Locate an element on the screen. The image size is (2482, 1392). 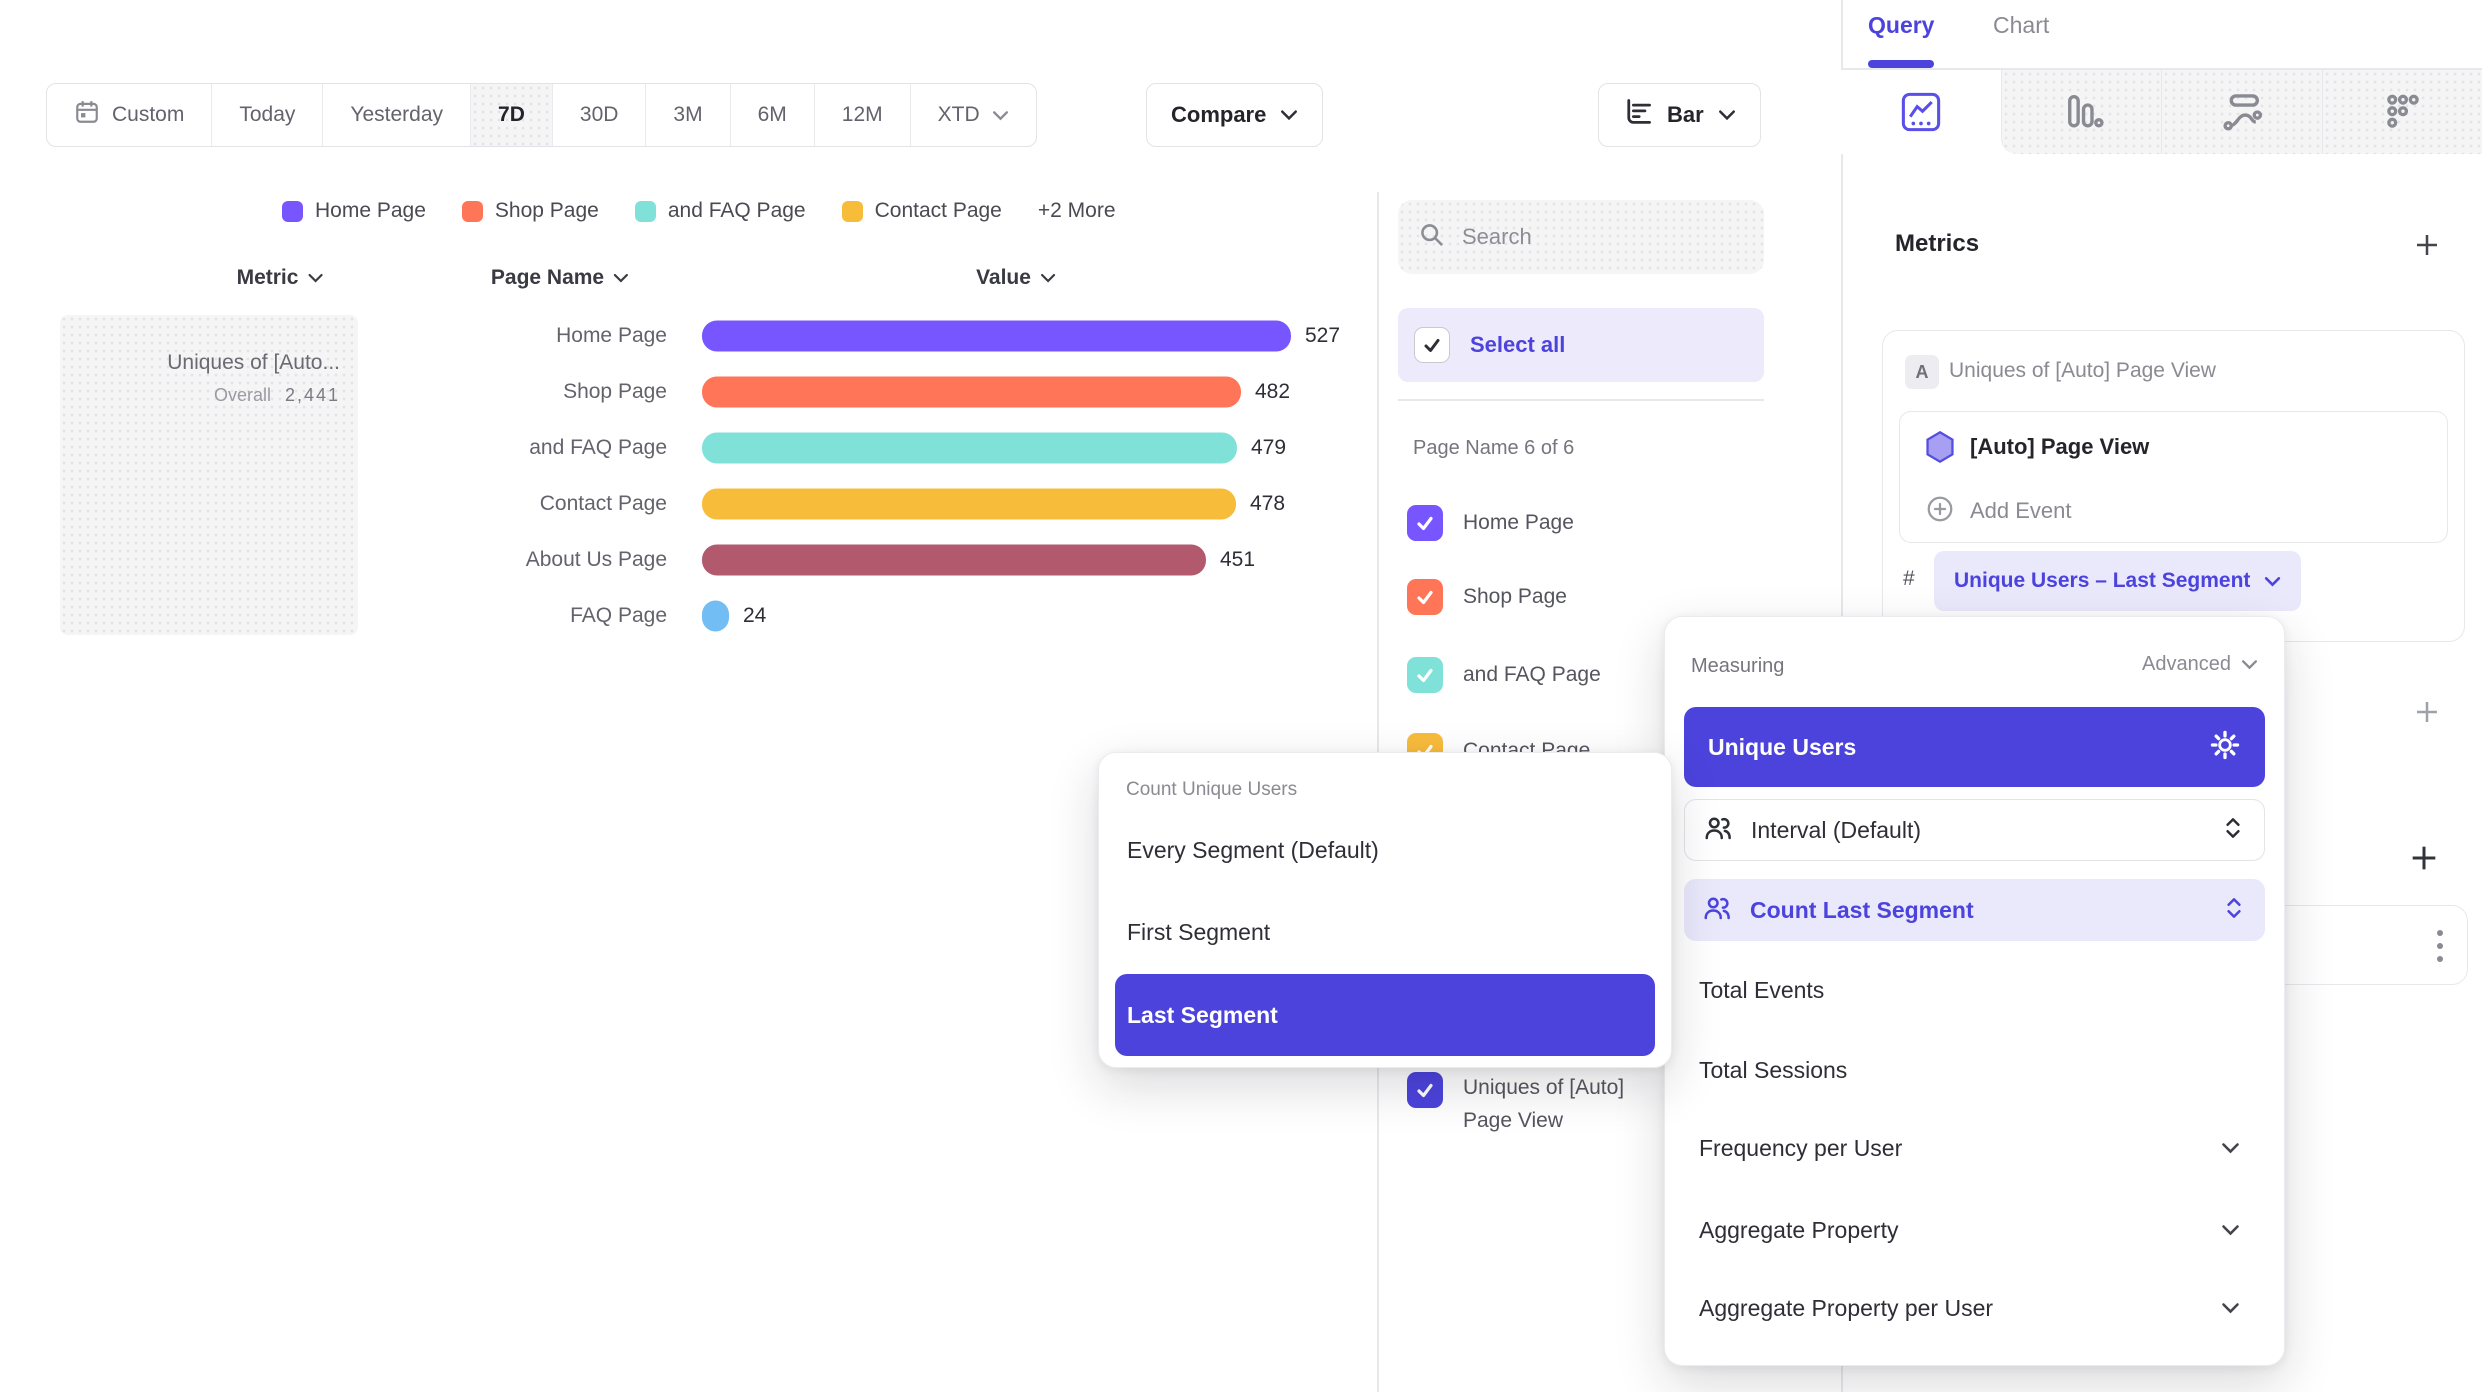
event-hexagon-icon is located at coordinates (1940, 449).